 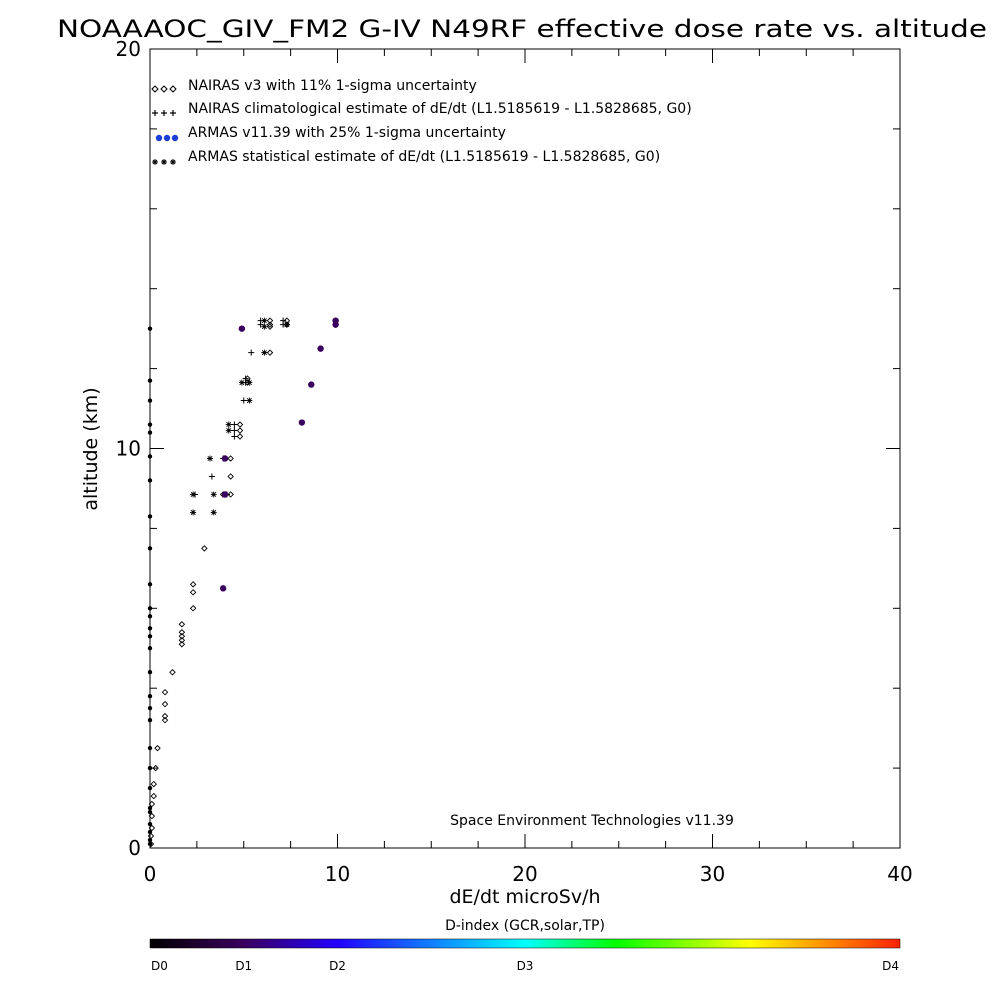 I want to click on colorbar-label: D-index (GCR,solar,TP), so click(x=525, y=926).